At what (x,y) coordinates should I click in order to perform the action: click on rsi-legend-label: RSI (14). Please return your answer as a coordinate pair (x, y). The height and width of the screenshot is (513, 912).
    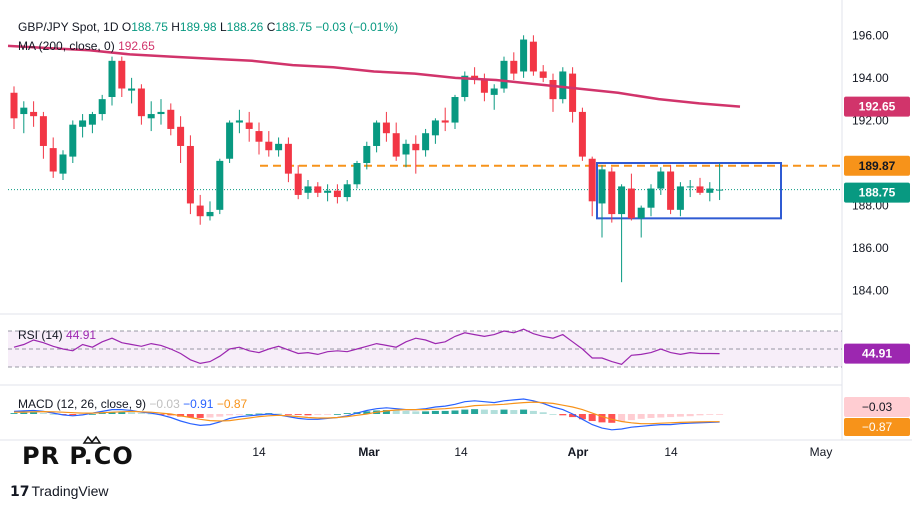
    Looking at the image, I should click on (40, 335).